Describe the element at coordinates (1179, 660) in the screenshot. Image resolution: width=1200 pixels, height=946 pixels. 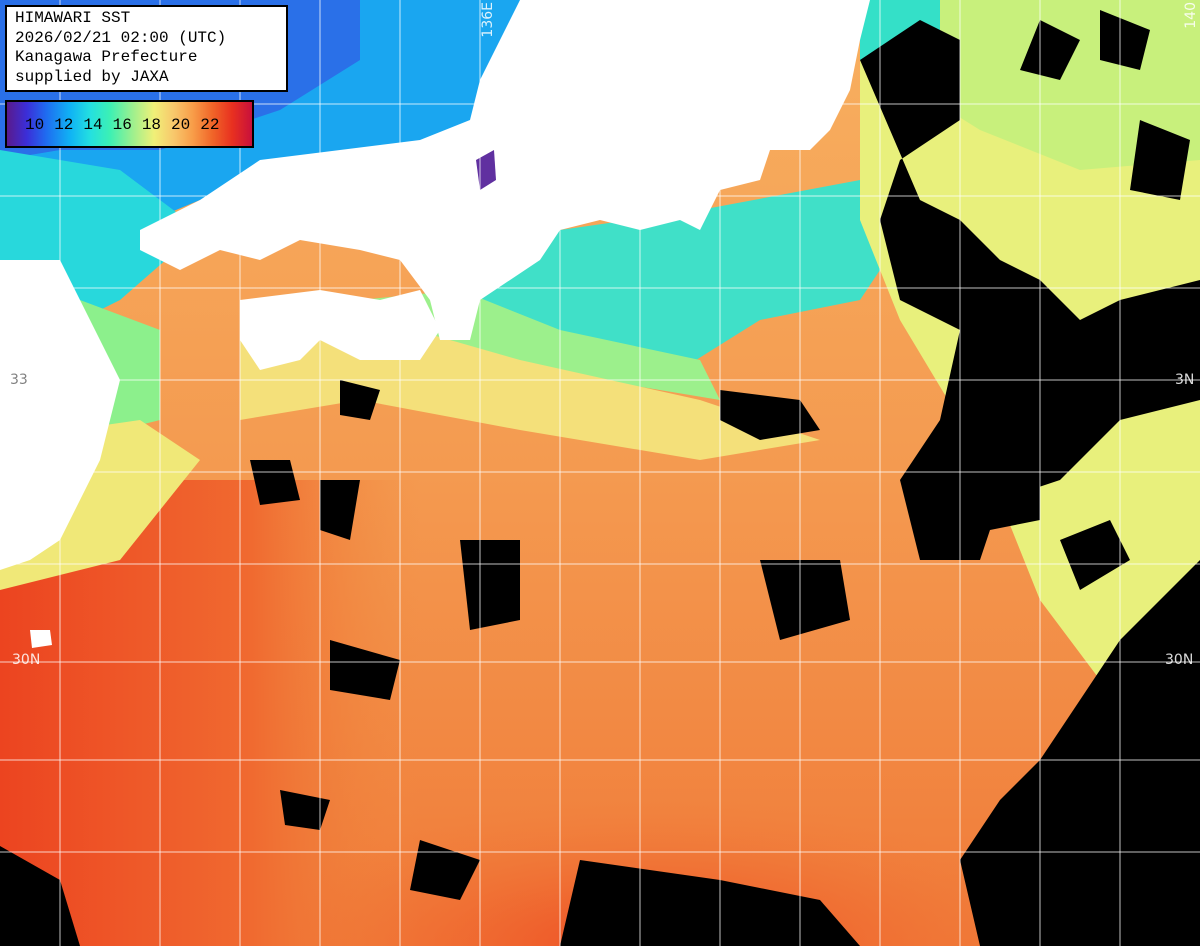
I see `grid-label-30n-right: 30N` at that location.